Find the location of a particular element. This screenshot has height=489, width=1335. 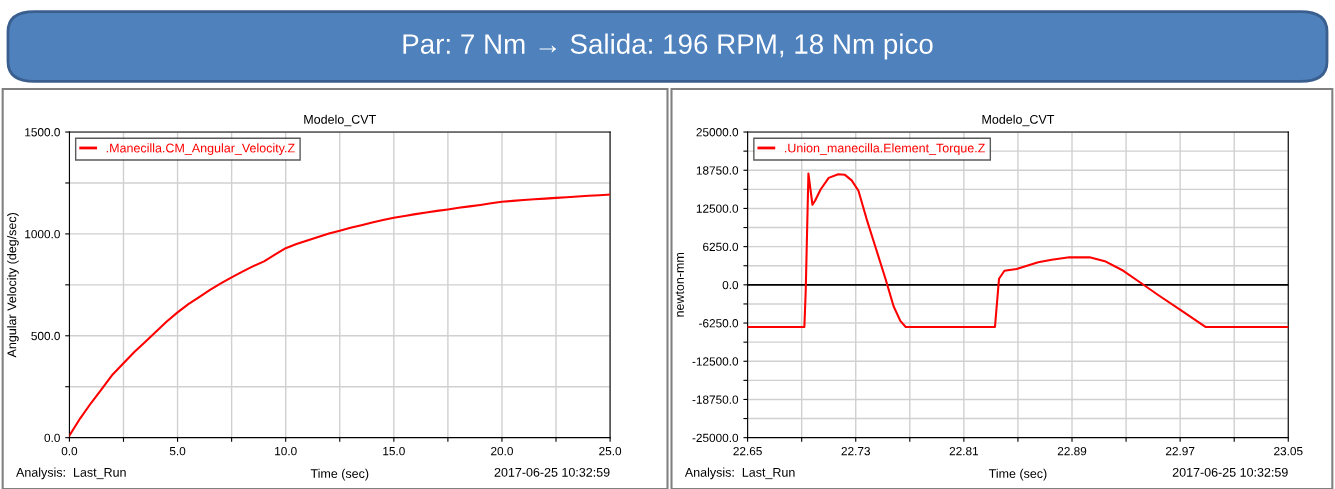

y-tick-label: -12500.0 is located at coordinates (715, 361).